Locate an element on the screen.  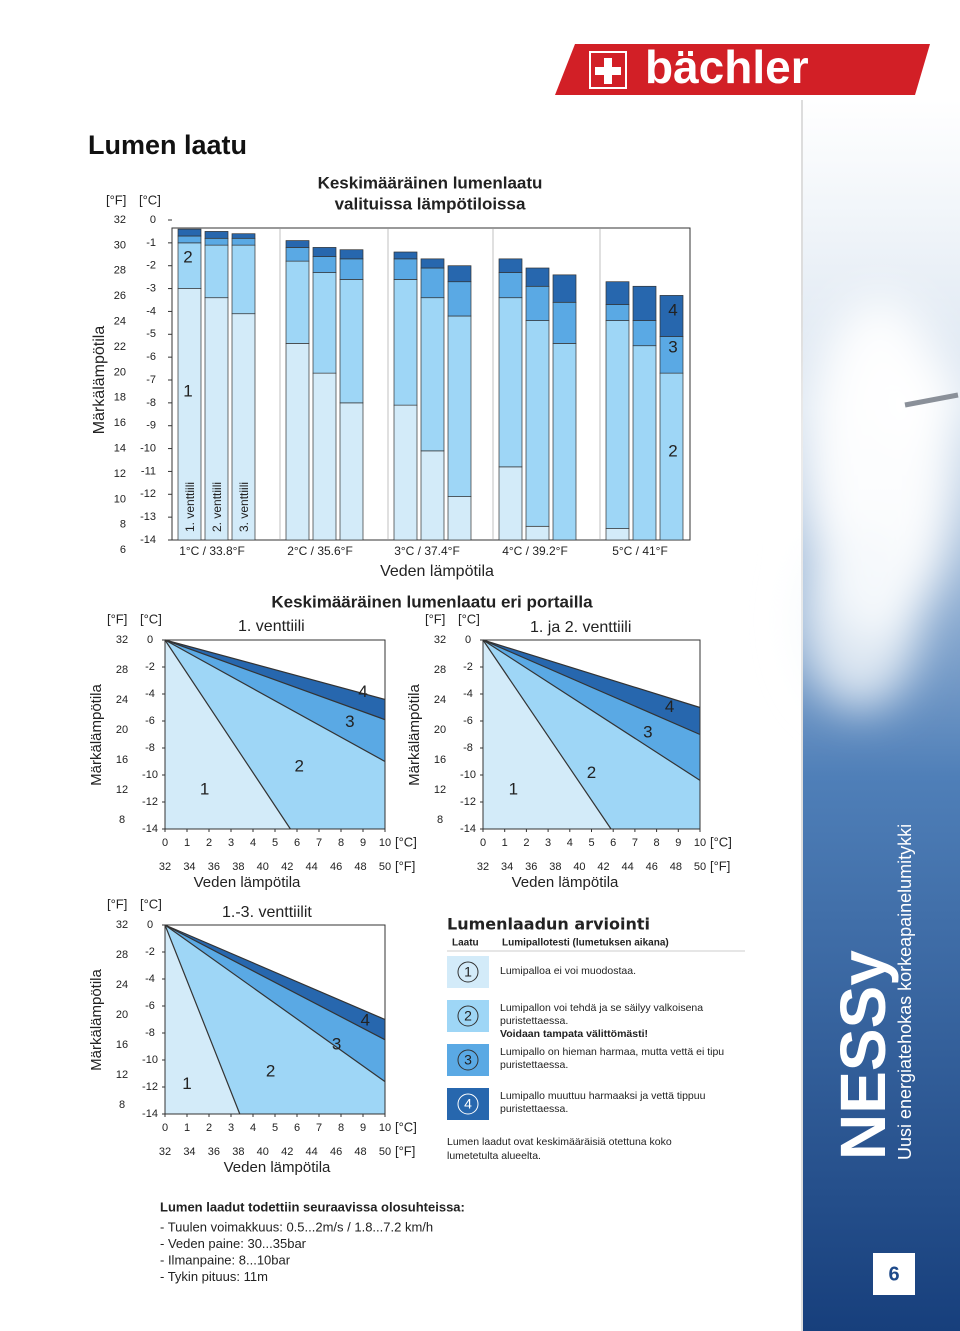
x-tick-label: 34 is located at coordinates (189, 1152).